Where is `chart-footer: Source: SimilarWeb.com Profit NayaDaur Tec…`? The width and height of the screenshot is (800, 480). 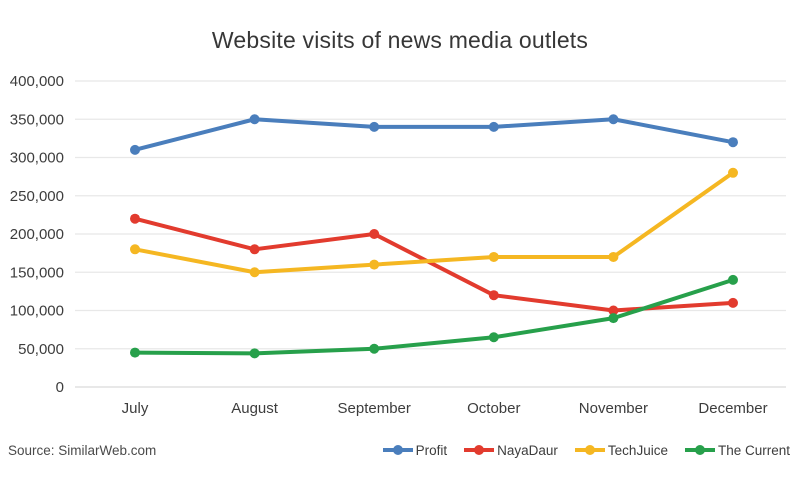 chart-footer: Source: SimilarWeb.com Profit NayaDaur Tec… is located at coordinates (400, 450).